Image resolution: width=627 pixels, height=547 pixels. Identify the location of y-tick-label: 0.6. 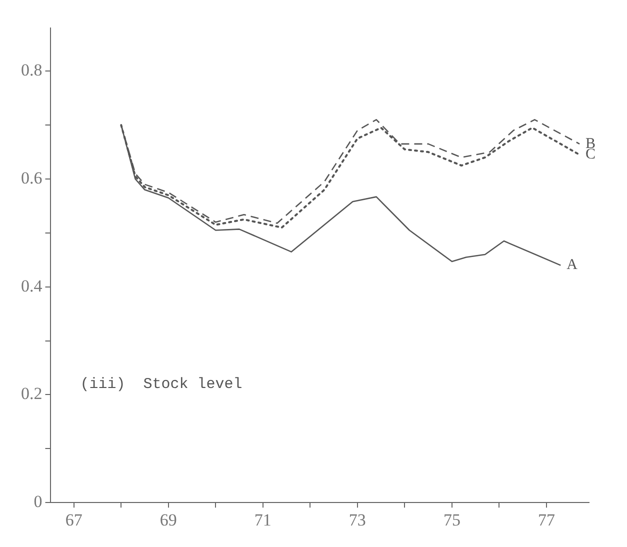
(31, 178).